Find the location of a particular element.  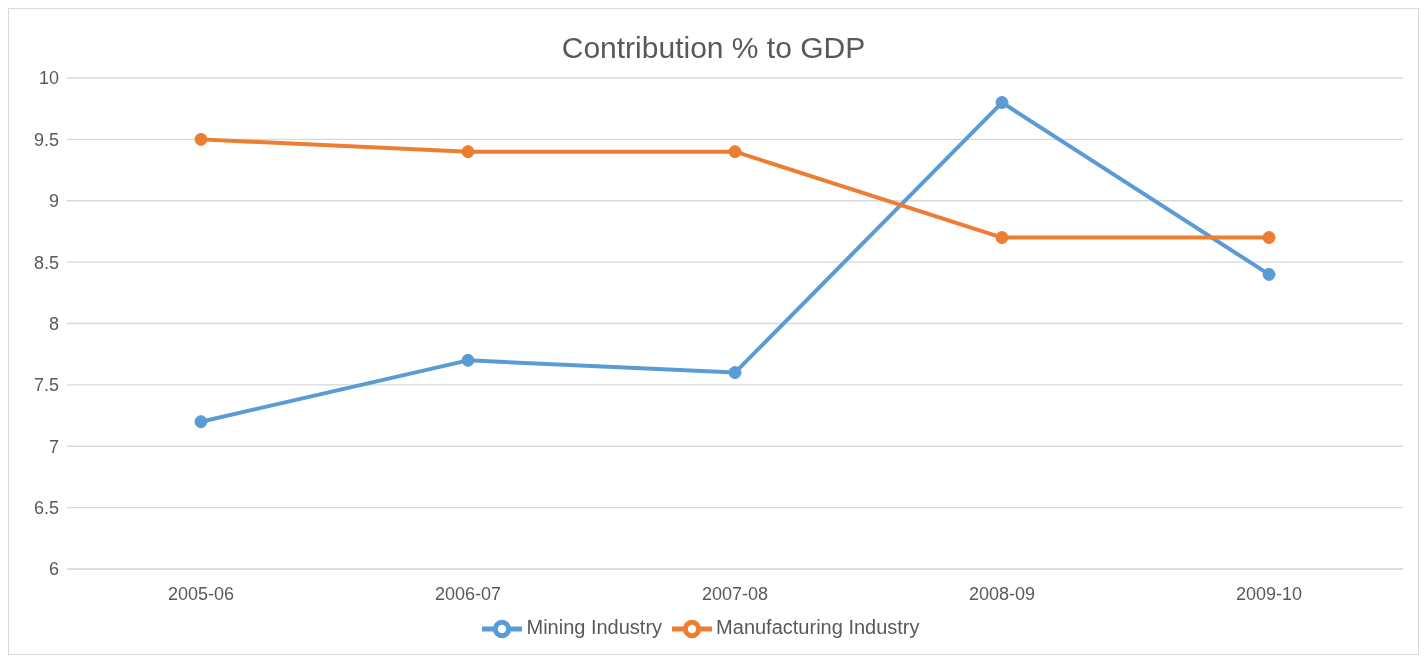

y-tick-label: 10 is located at coordinates (48, 78).